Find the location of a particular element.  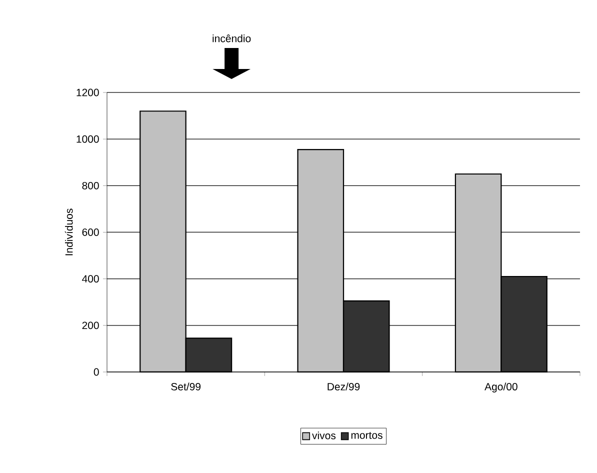

legend-label: vivos is located at coordinates (324, 436).